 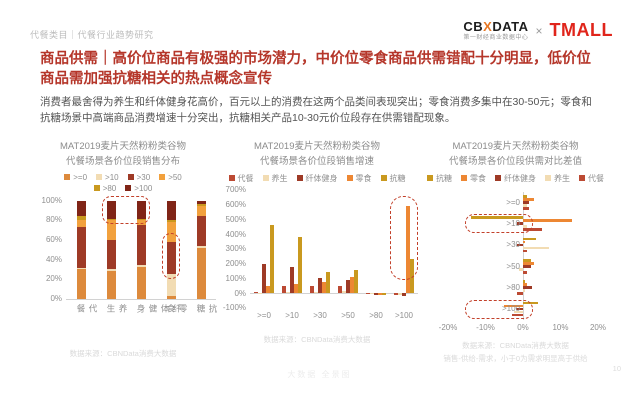 What do you see at coordinates (317, 339) in the screenshot?
I see `chart2-source-note: 数据来源：CBNData消费大数据` at bounding box center [317, 339].